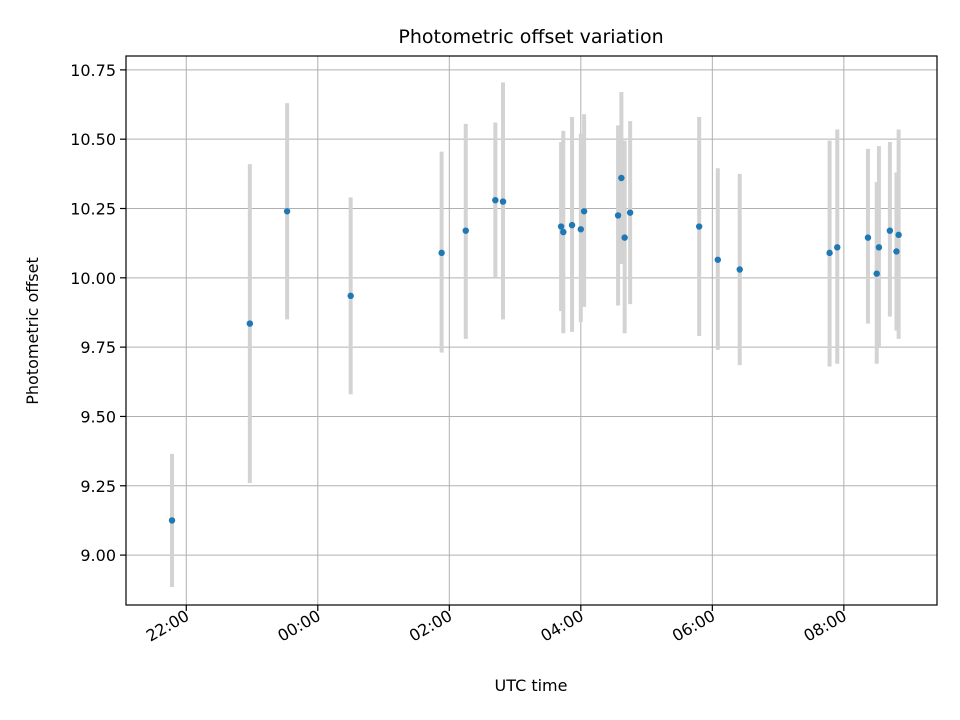  I want to click on x-tick-label: 00:00, so click(298, 626).